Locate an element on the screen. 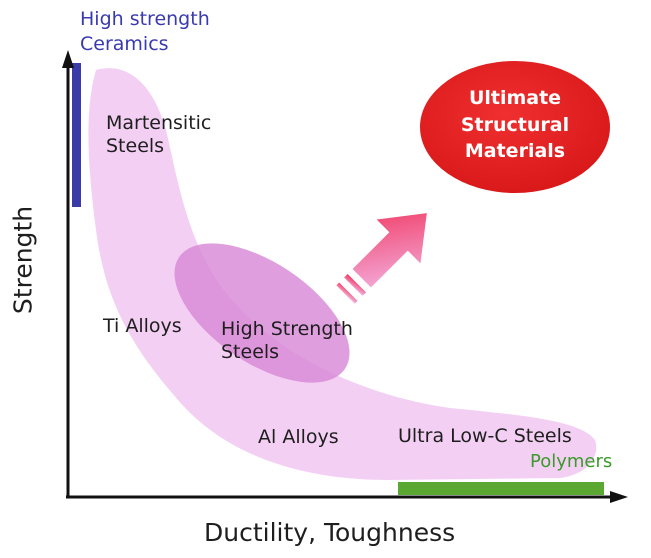 The width and height of the screenshot is (651, 558). ultimate-materials-label: Ultimate Structural Materials is located at coordinates (515, 125).